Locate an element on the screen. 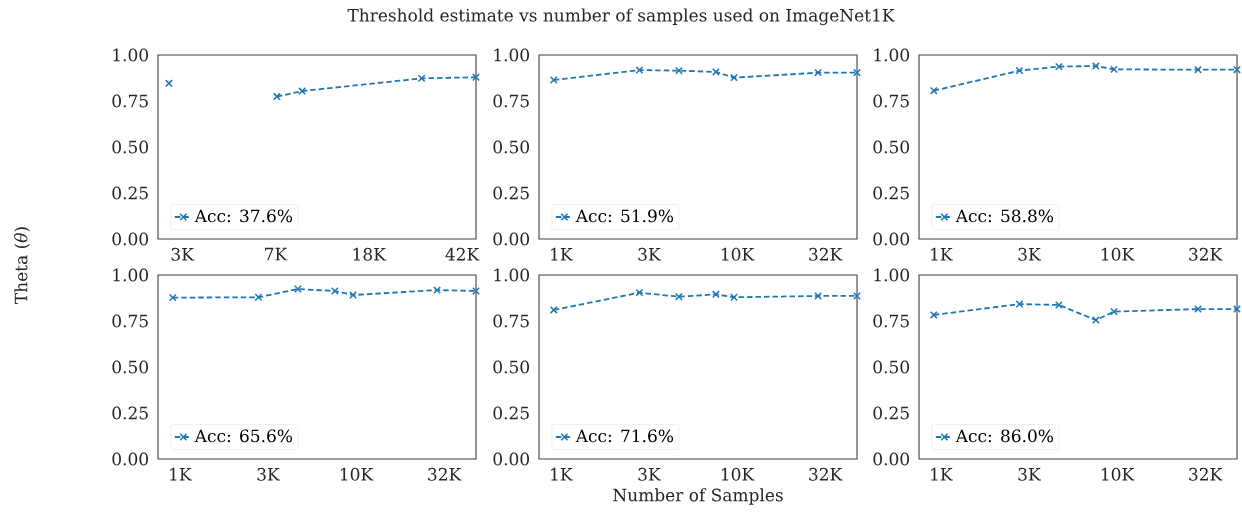 The image size is (1242, 513). legend-label: Acc: 71.6% is located at coordinates (624, 436).